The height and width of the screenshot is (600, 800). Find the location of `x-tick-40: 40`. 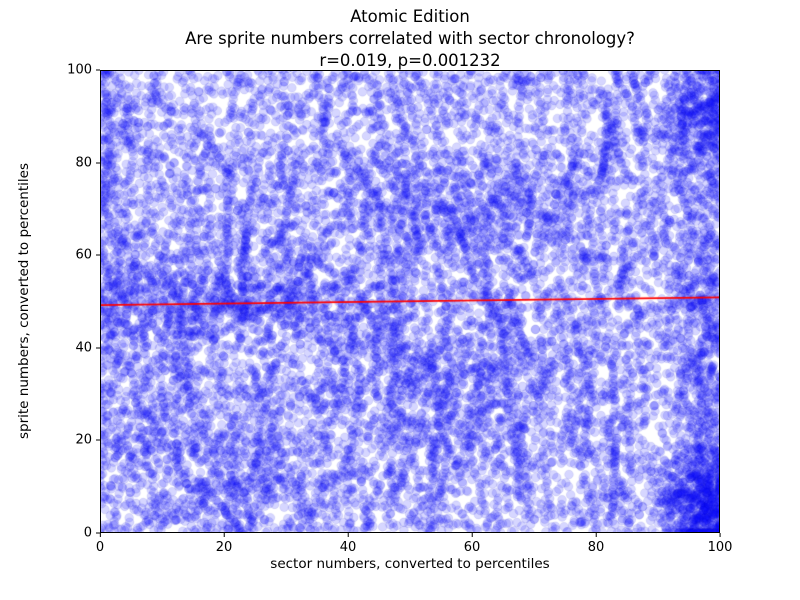

x-tick-40: 40 is located at coordinates (348, 544).